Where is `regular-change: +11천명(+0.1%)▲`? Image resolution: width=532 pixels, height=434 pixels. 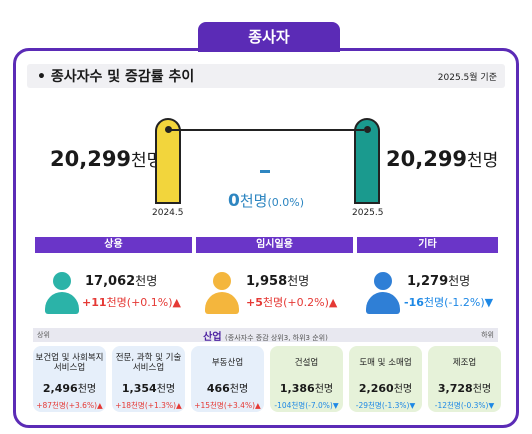
regular-change: +11천명(+0.1%)▲ is located at coordinates (131, 302).